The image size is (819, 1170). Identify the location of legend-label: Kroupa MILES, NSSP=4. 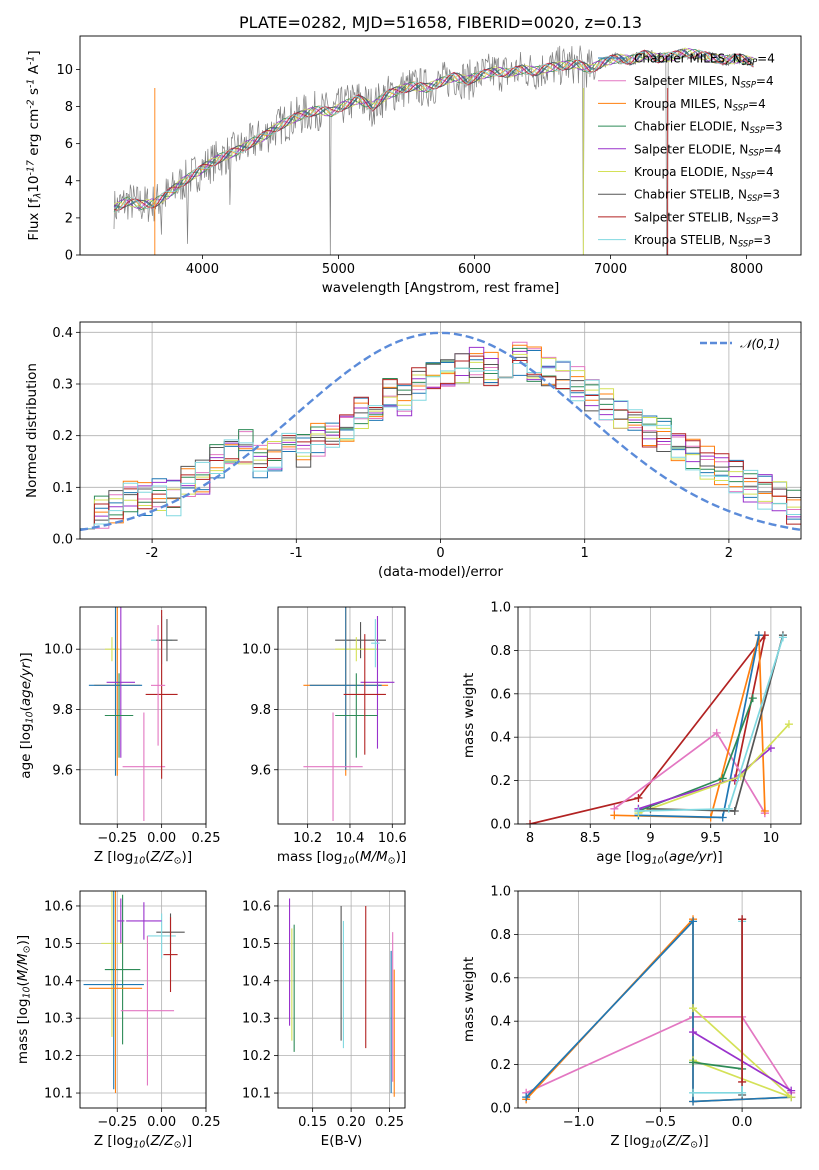
(700, 104).